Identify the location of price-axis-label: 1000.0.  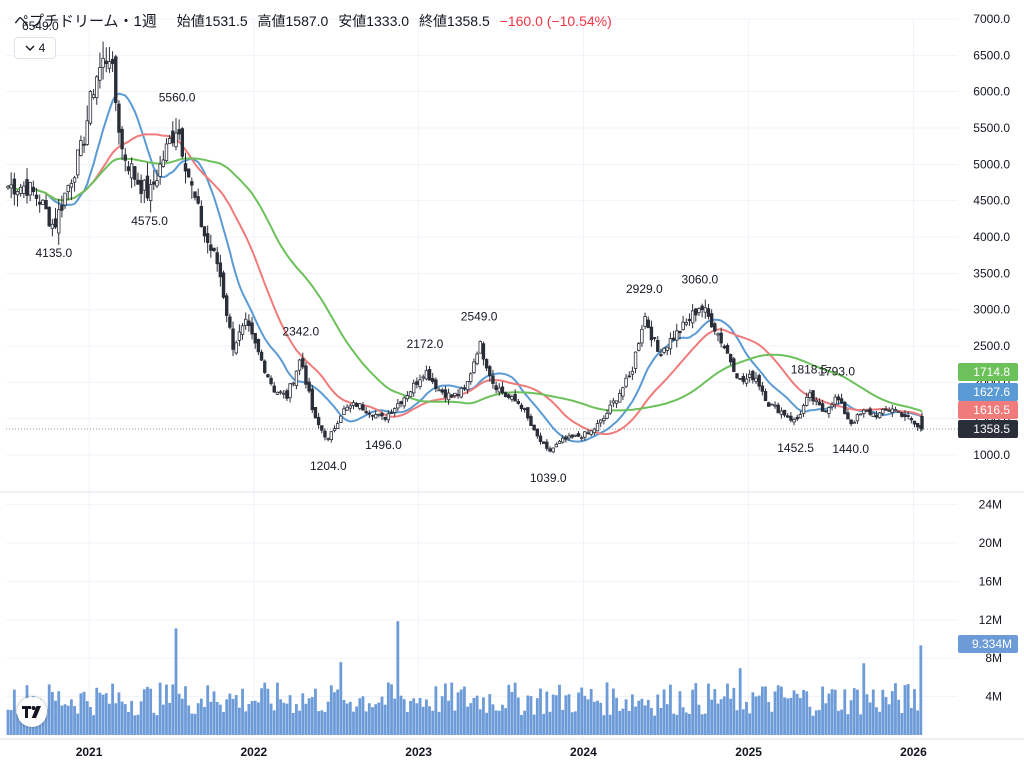
(991, 455).